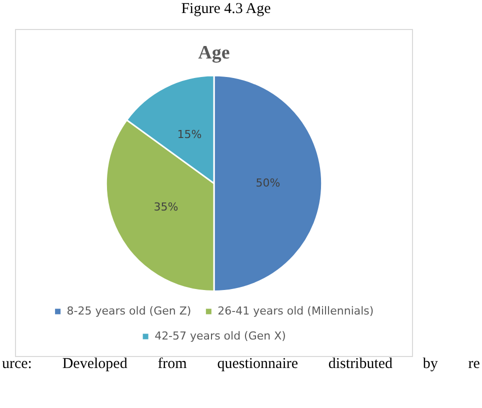  Describe the element at coordinates (226, 9) in the screenshot. I see `caption: Figure 4.3 Age` at that location.